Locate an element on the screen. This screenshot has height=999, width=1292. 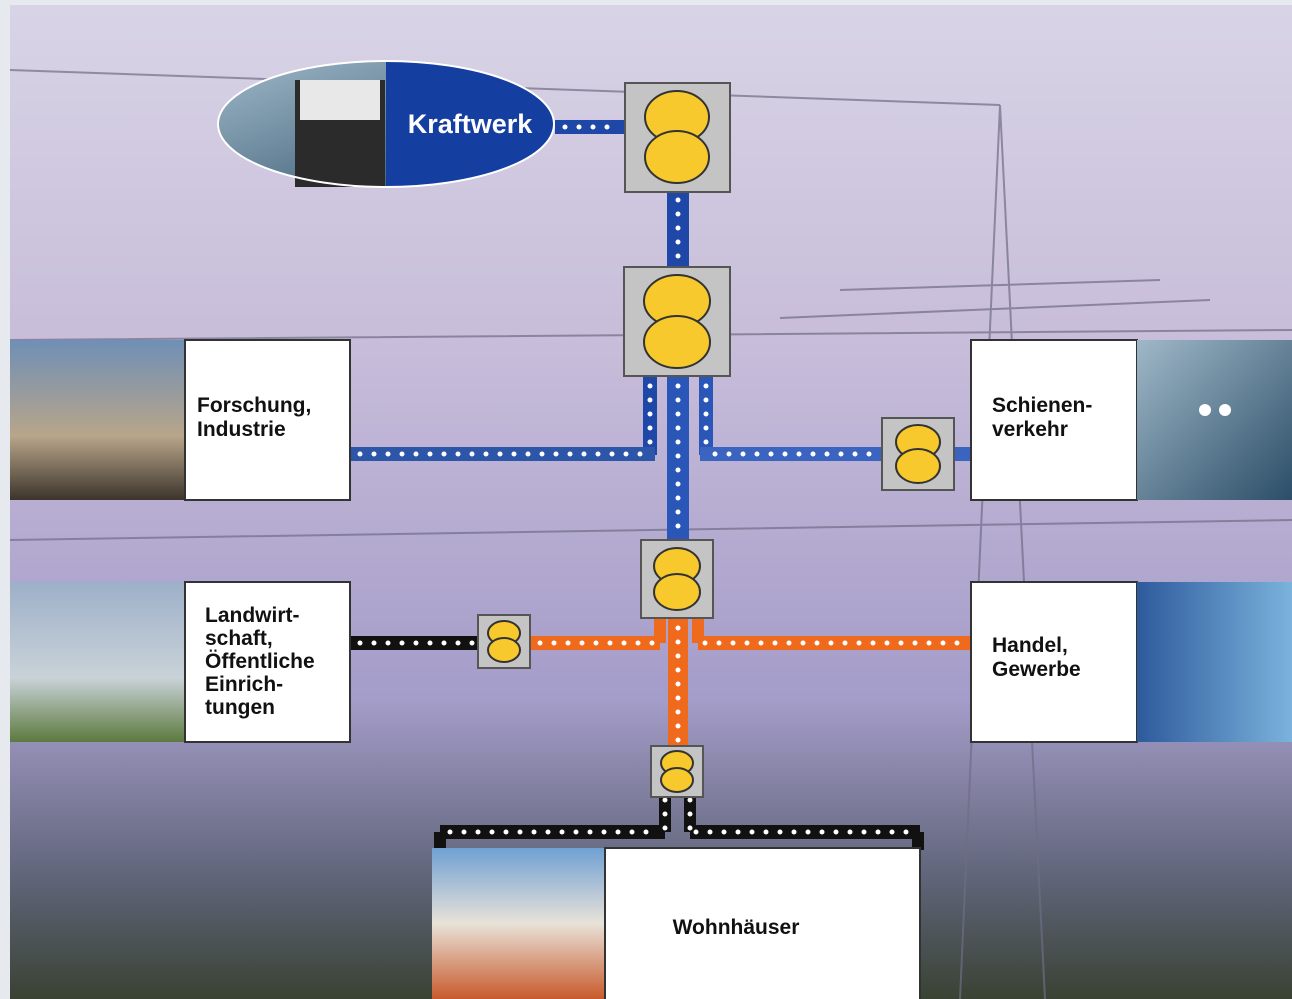
node-label: Forschung, is located at coordinates (254, 405).